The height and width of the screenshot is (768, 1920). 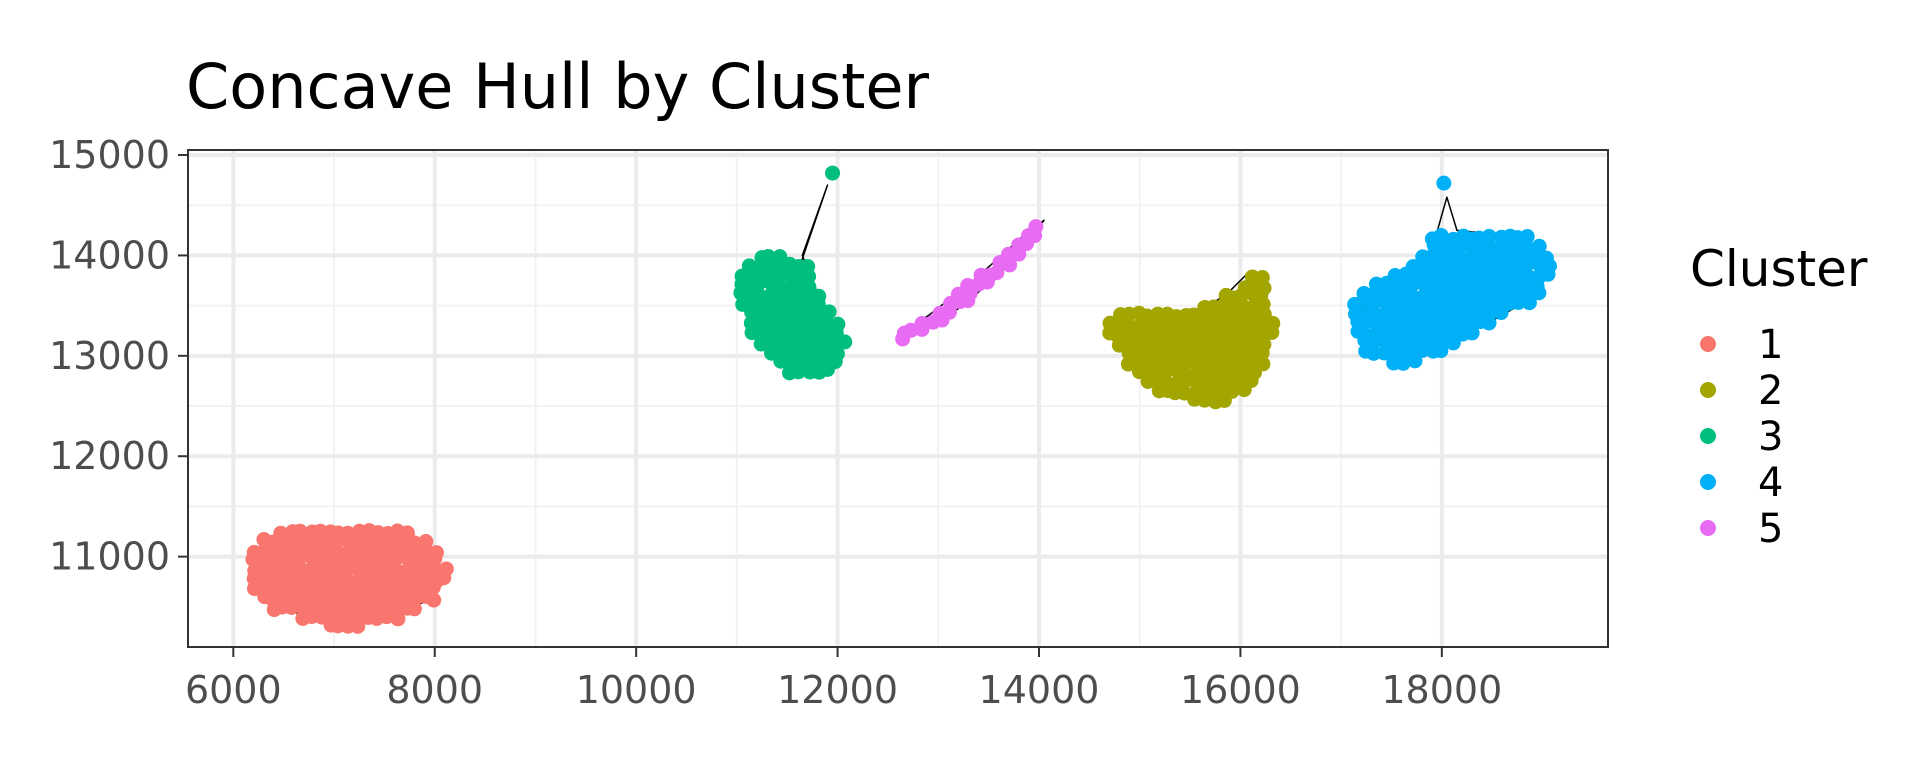 I want to click on x-tick-label: 12000, so click(x=837, y=690).